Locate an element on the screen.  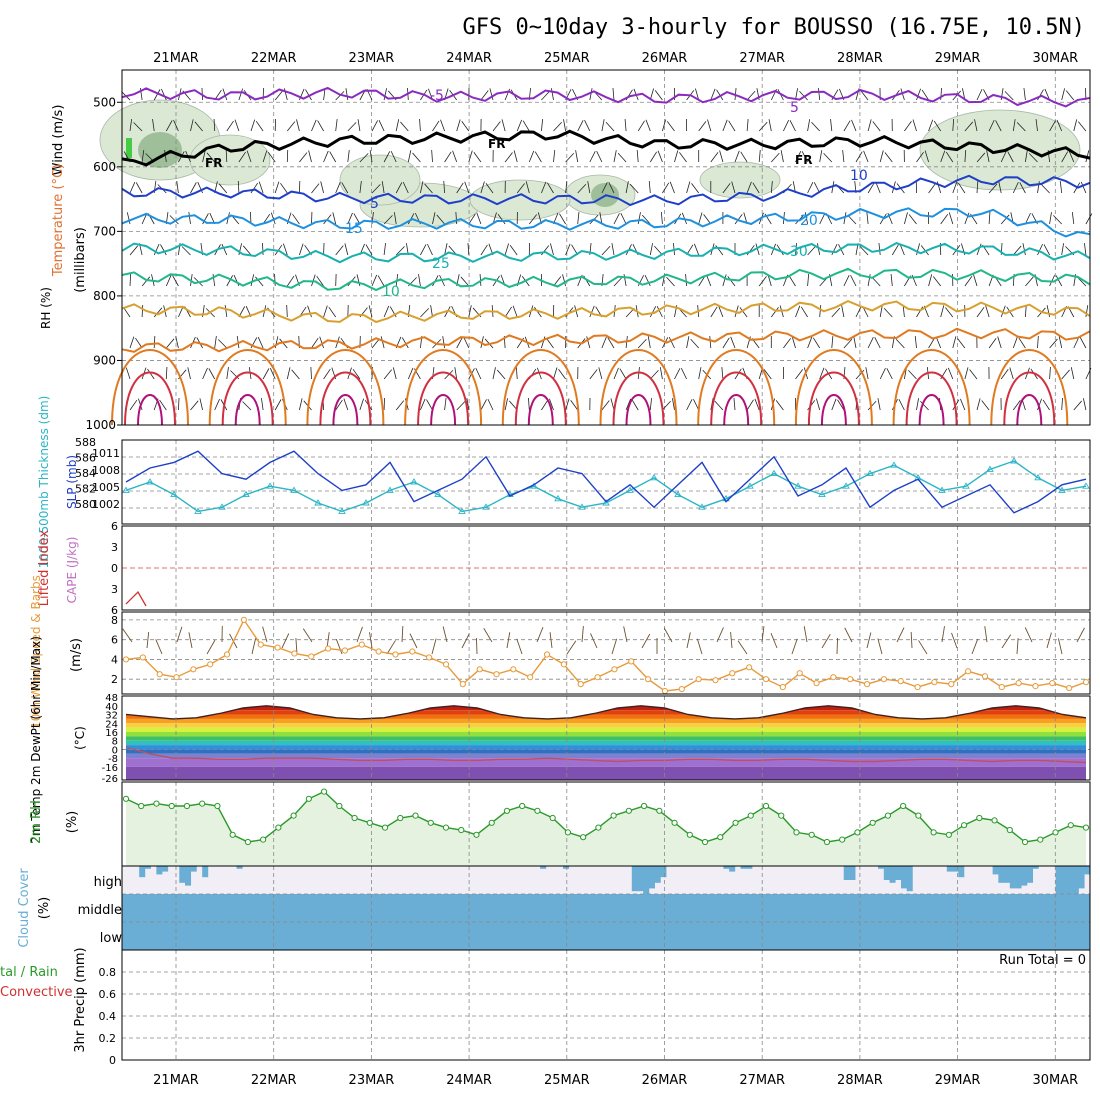
slp-tick-label: 1008 is located at coordinates (106, 470).